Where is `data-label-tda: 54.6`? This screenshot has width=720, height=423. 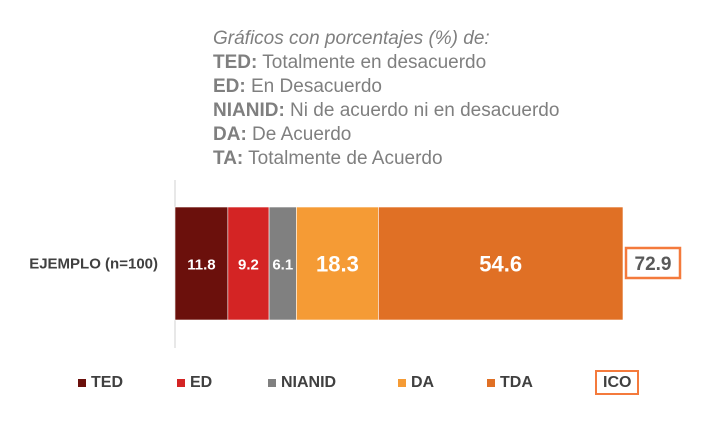 data-label-tda: 54.6 is located at coordinates (500, 264).